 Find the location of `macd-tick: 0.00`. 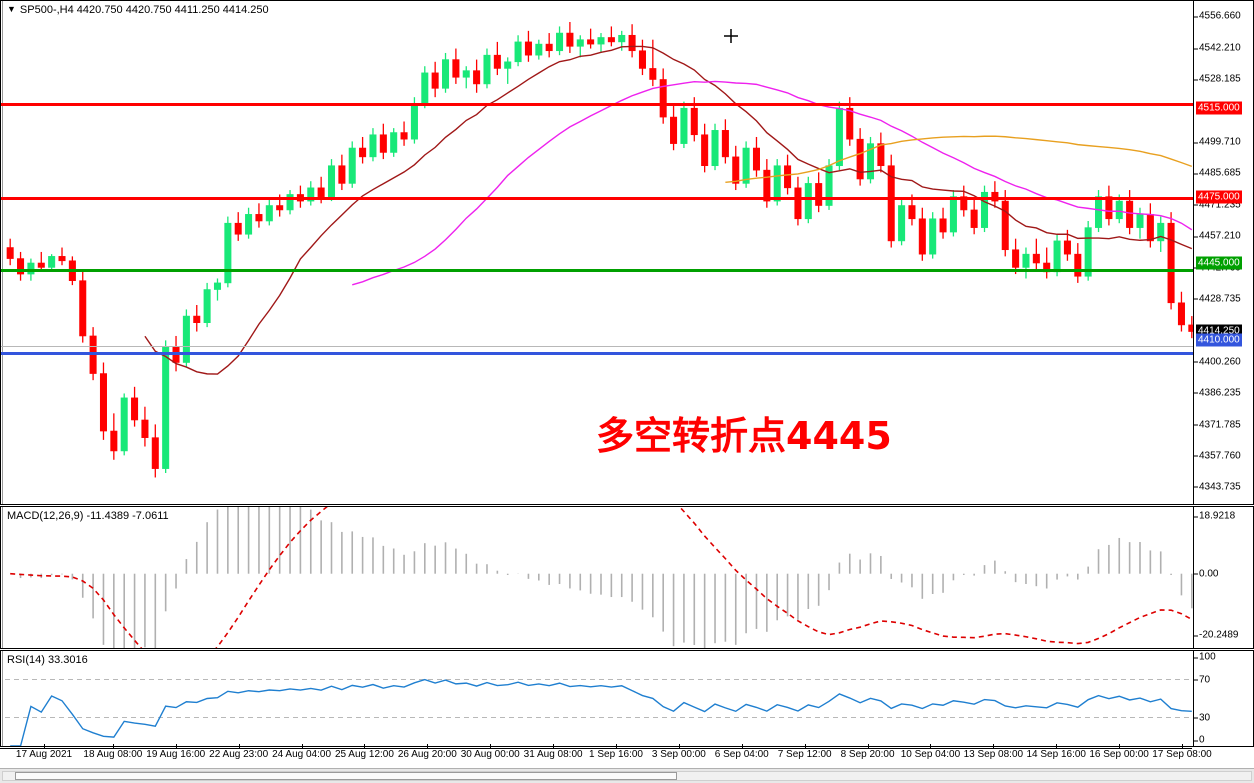

macd-tick: 0.00 is located at coordinates (1206, 574).